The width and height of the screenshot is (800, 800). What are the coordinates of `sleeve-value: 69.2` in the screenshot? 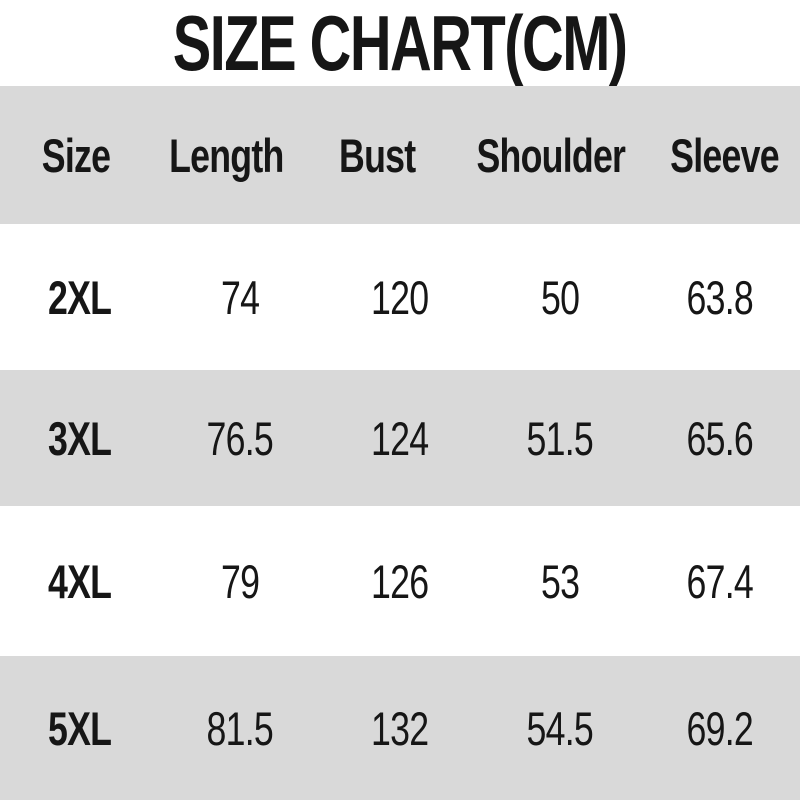 It's located at (720, 728).